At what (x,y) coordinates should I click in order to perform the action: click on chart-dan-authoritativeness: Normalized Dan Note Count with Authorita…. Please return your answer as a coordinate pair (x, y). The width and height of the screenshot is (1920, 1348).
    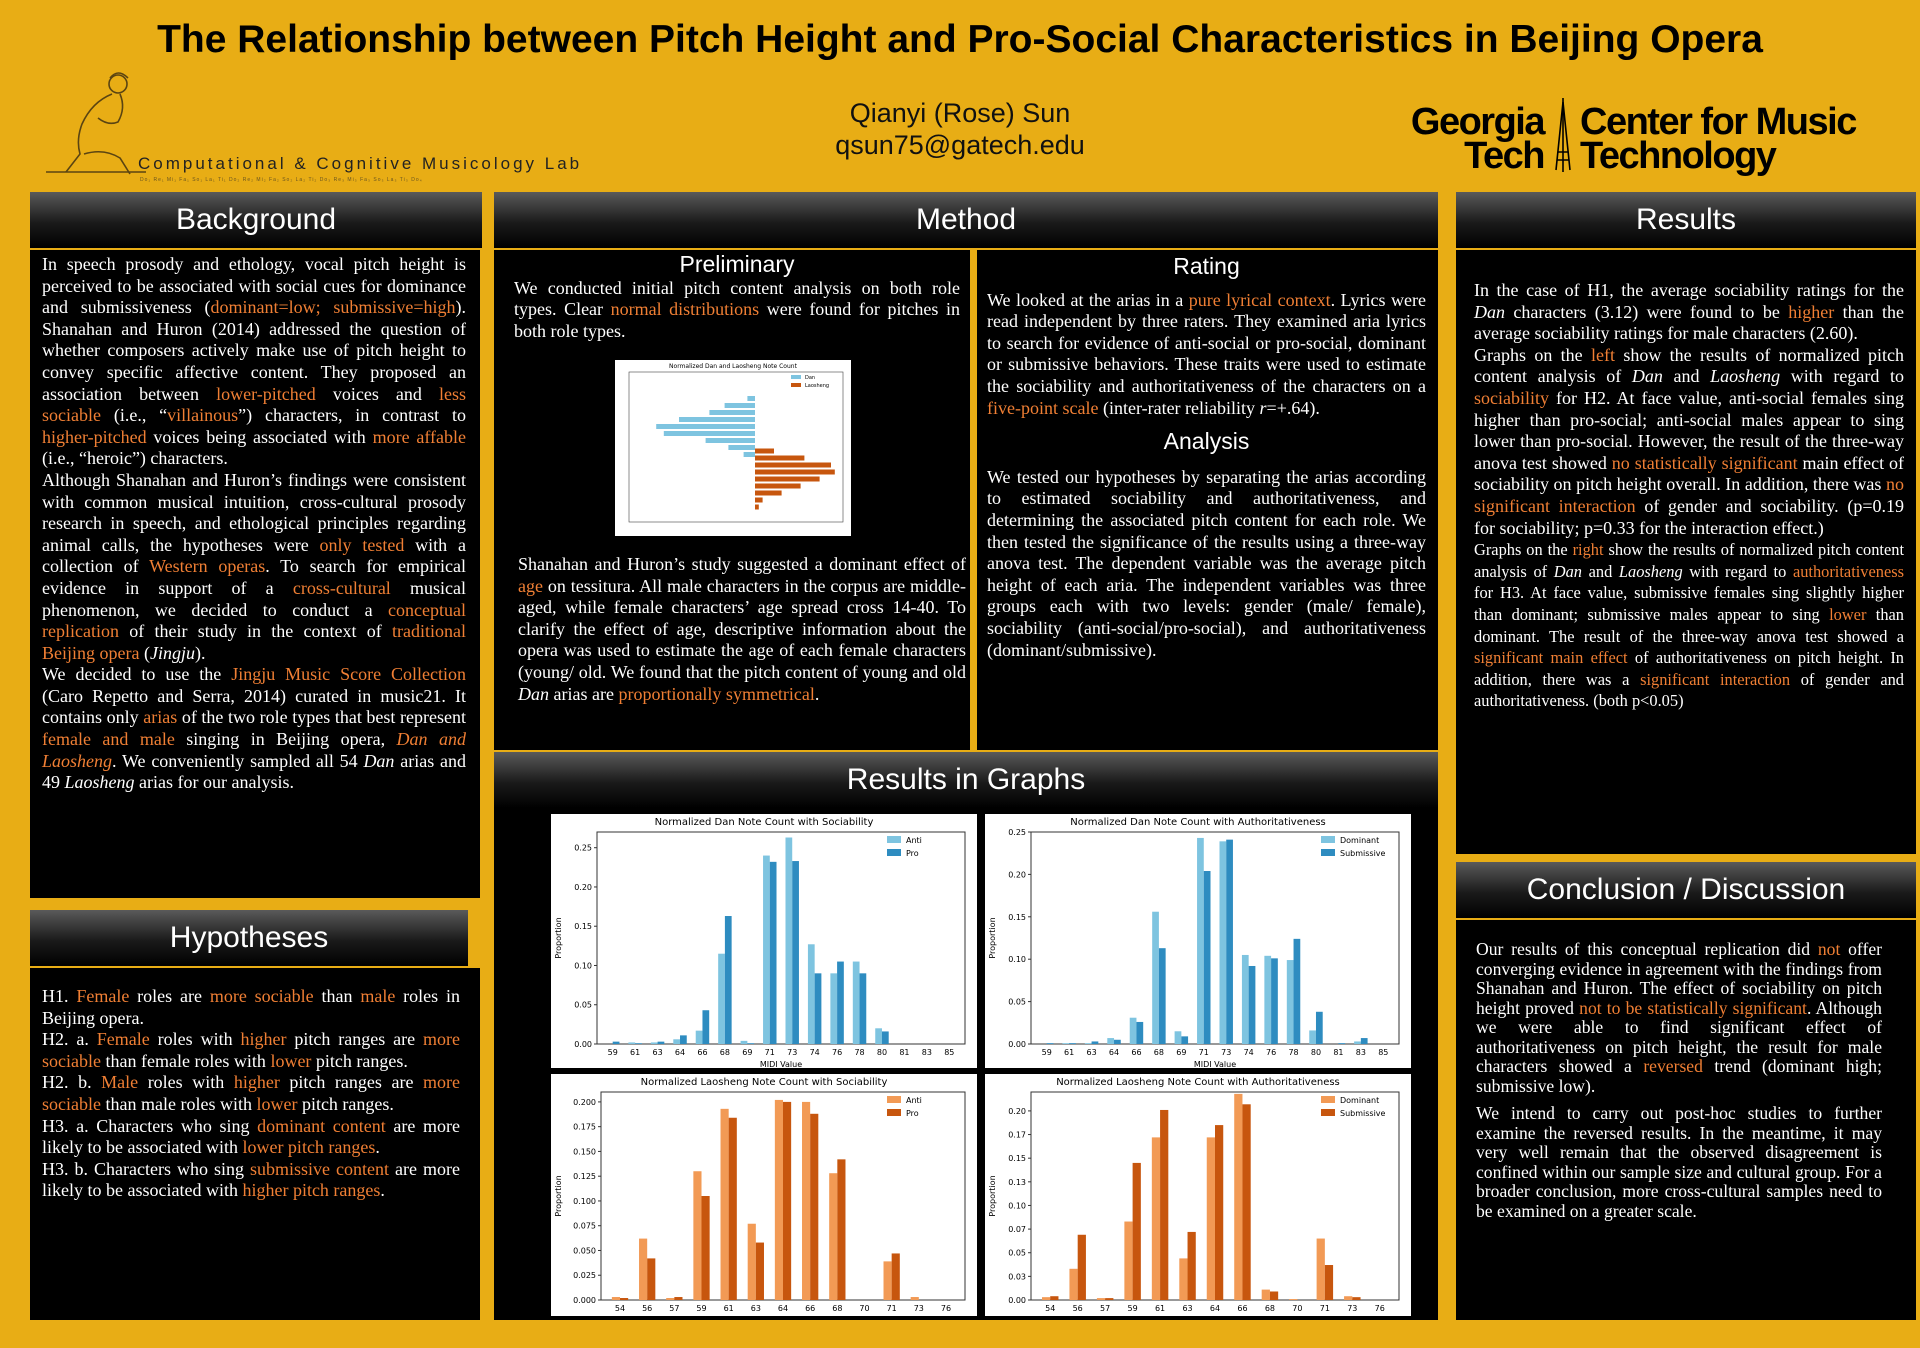
    Looking at the image, I should click on (1198, 941).